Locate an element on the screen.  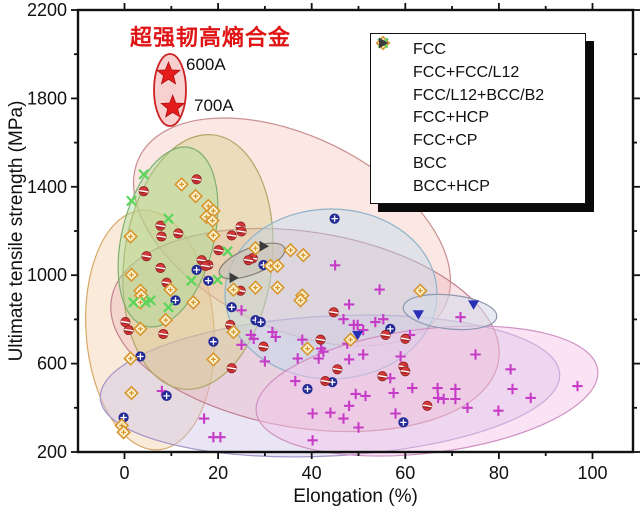
series-bcc-hcp is located at coordinates (249, 262).